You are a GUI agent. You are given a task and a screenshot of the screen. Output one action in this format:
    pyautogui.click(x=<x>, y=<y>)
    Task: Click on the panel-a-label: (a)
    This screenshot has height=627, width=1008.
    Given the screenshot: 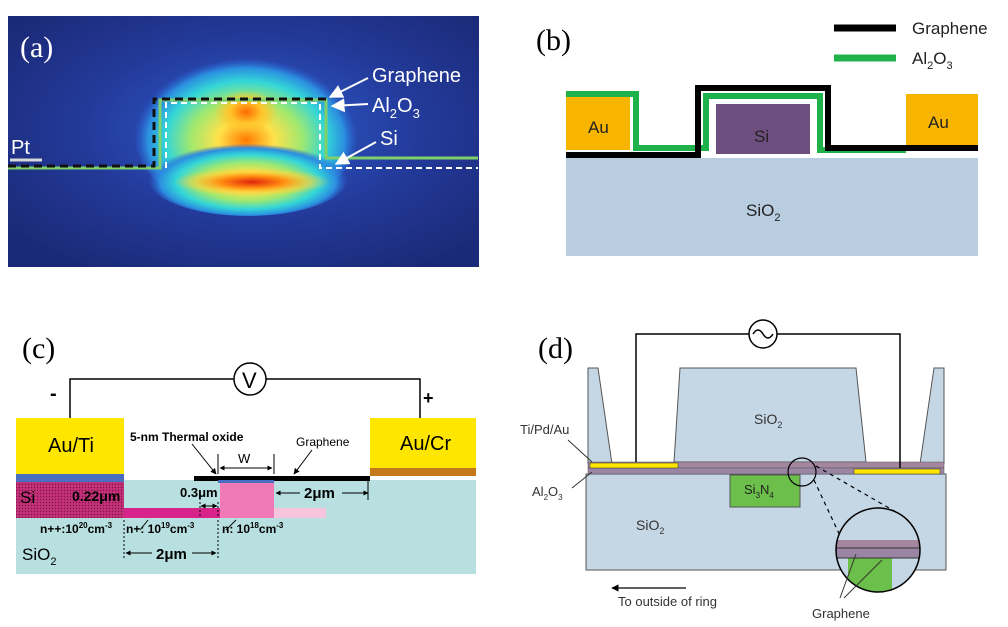 What is the action you would take?
    pyautogui.click(x=36, y=47)
    